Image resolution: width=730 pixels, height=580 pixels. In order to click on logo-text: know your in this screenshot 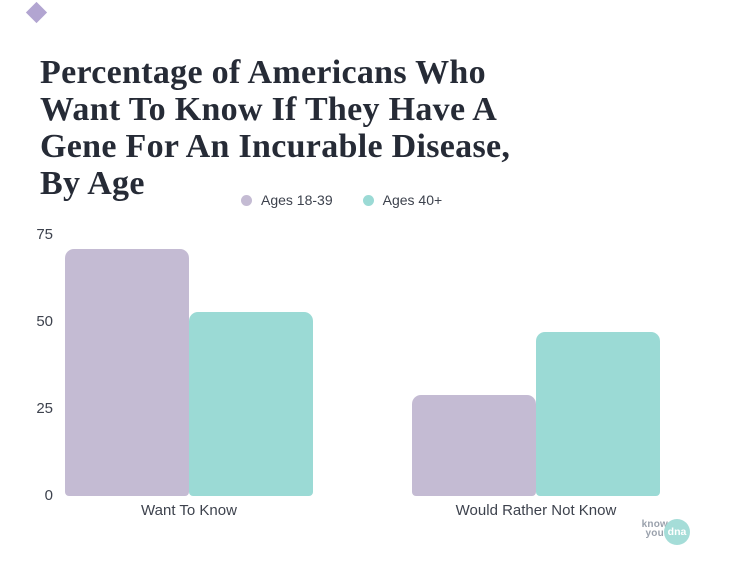, I will do `click(654, 529)`.